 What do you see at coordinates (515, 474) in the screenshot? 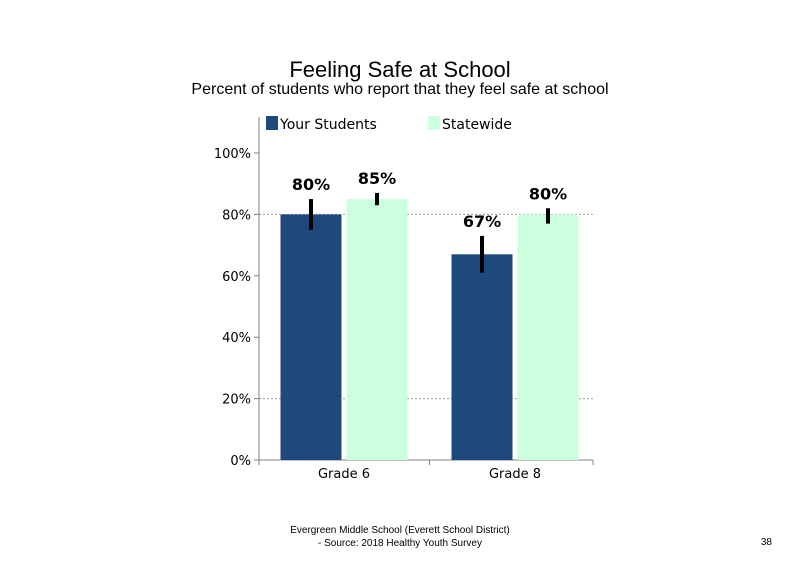
I see `x-tick-label: Grade 8` at bounding box center [515, 474].